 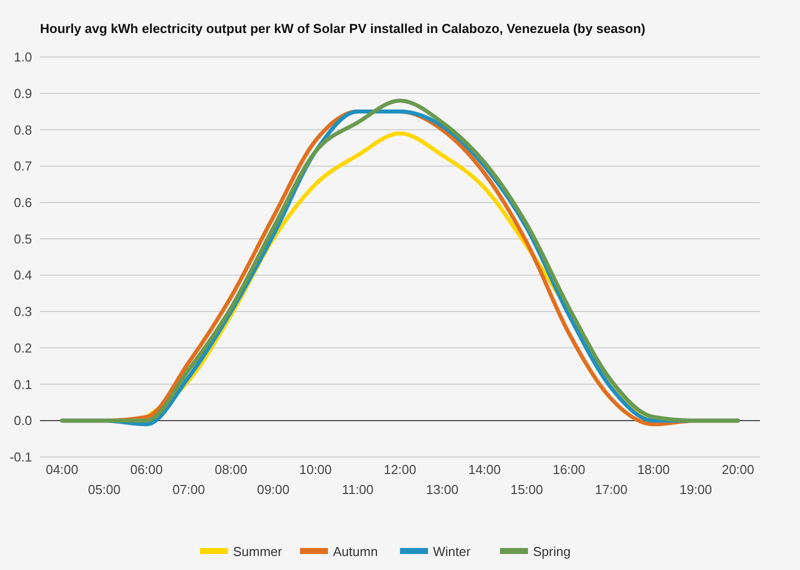 What do you see at coordinates (355, 551) in the screenshot?
I see `legend-label: Autumn` at bounding box center [355, 551].